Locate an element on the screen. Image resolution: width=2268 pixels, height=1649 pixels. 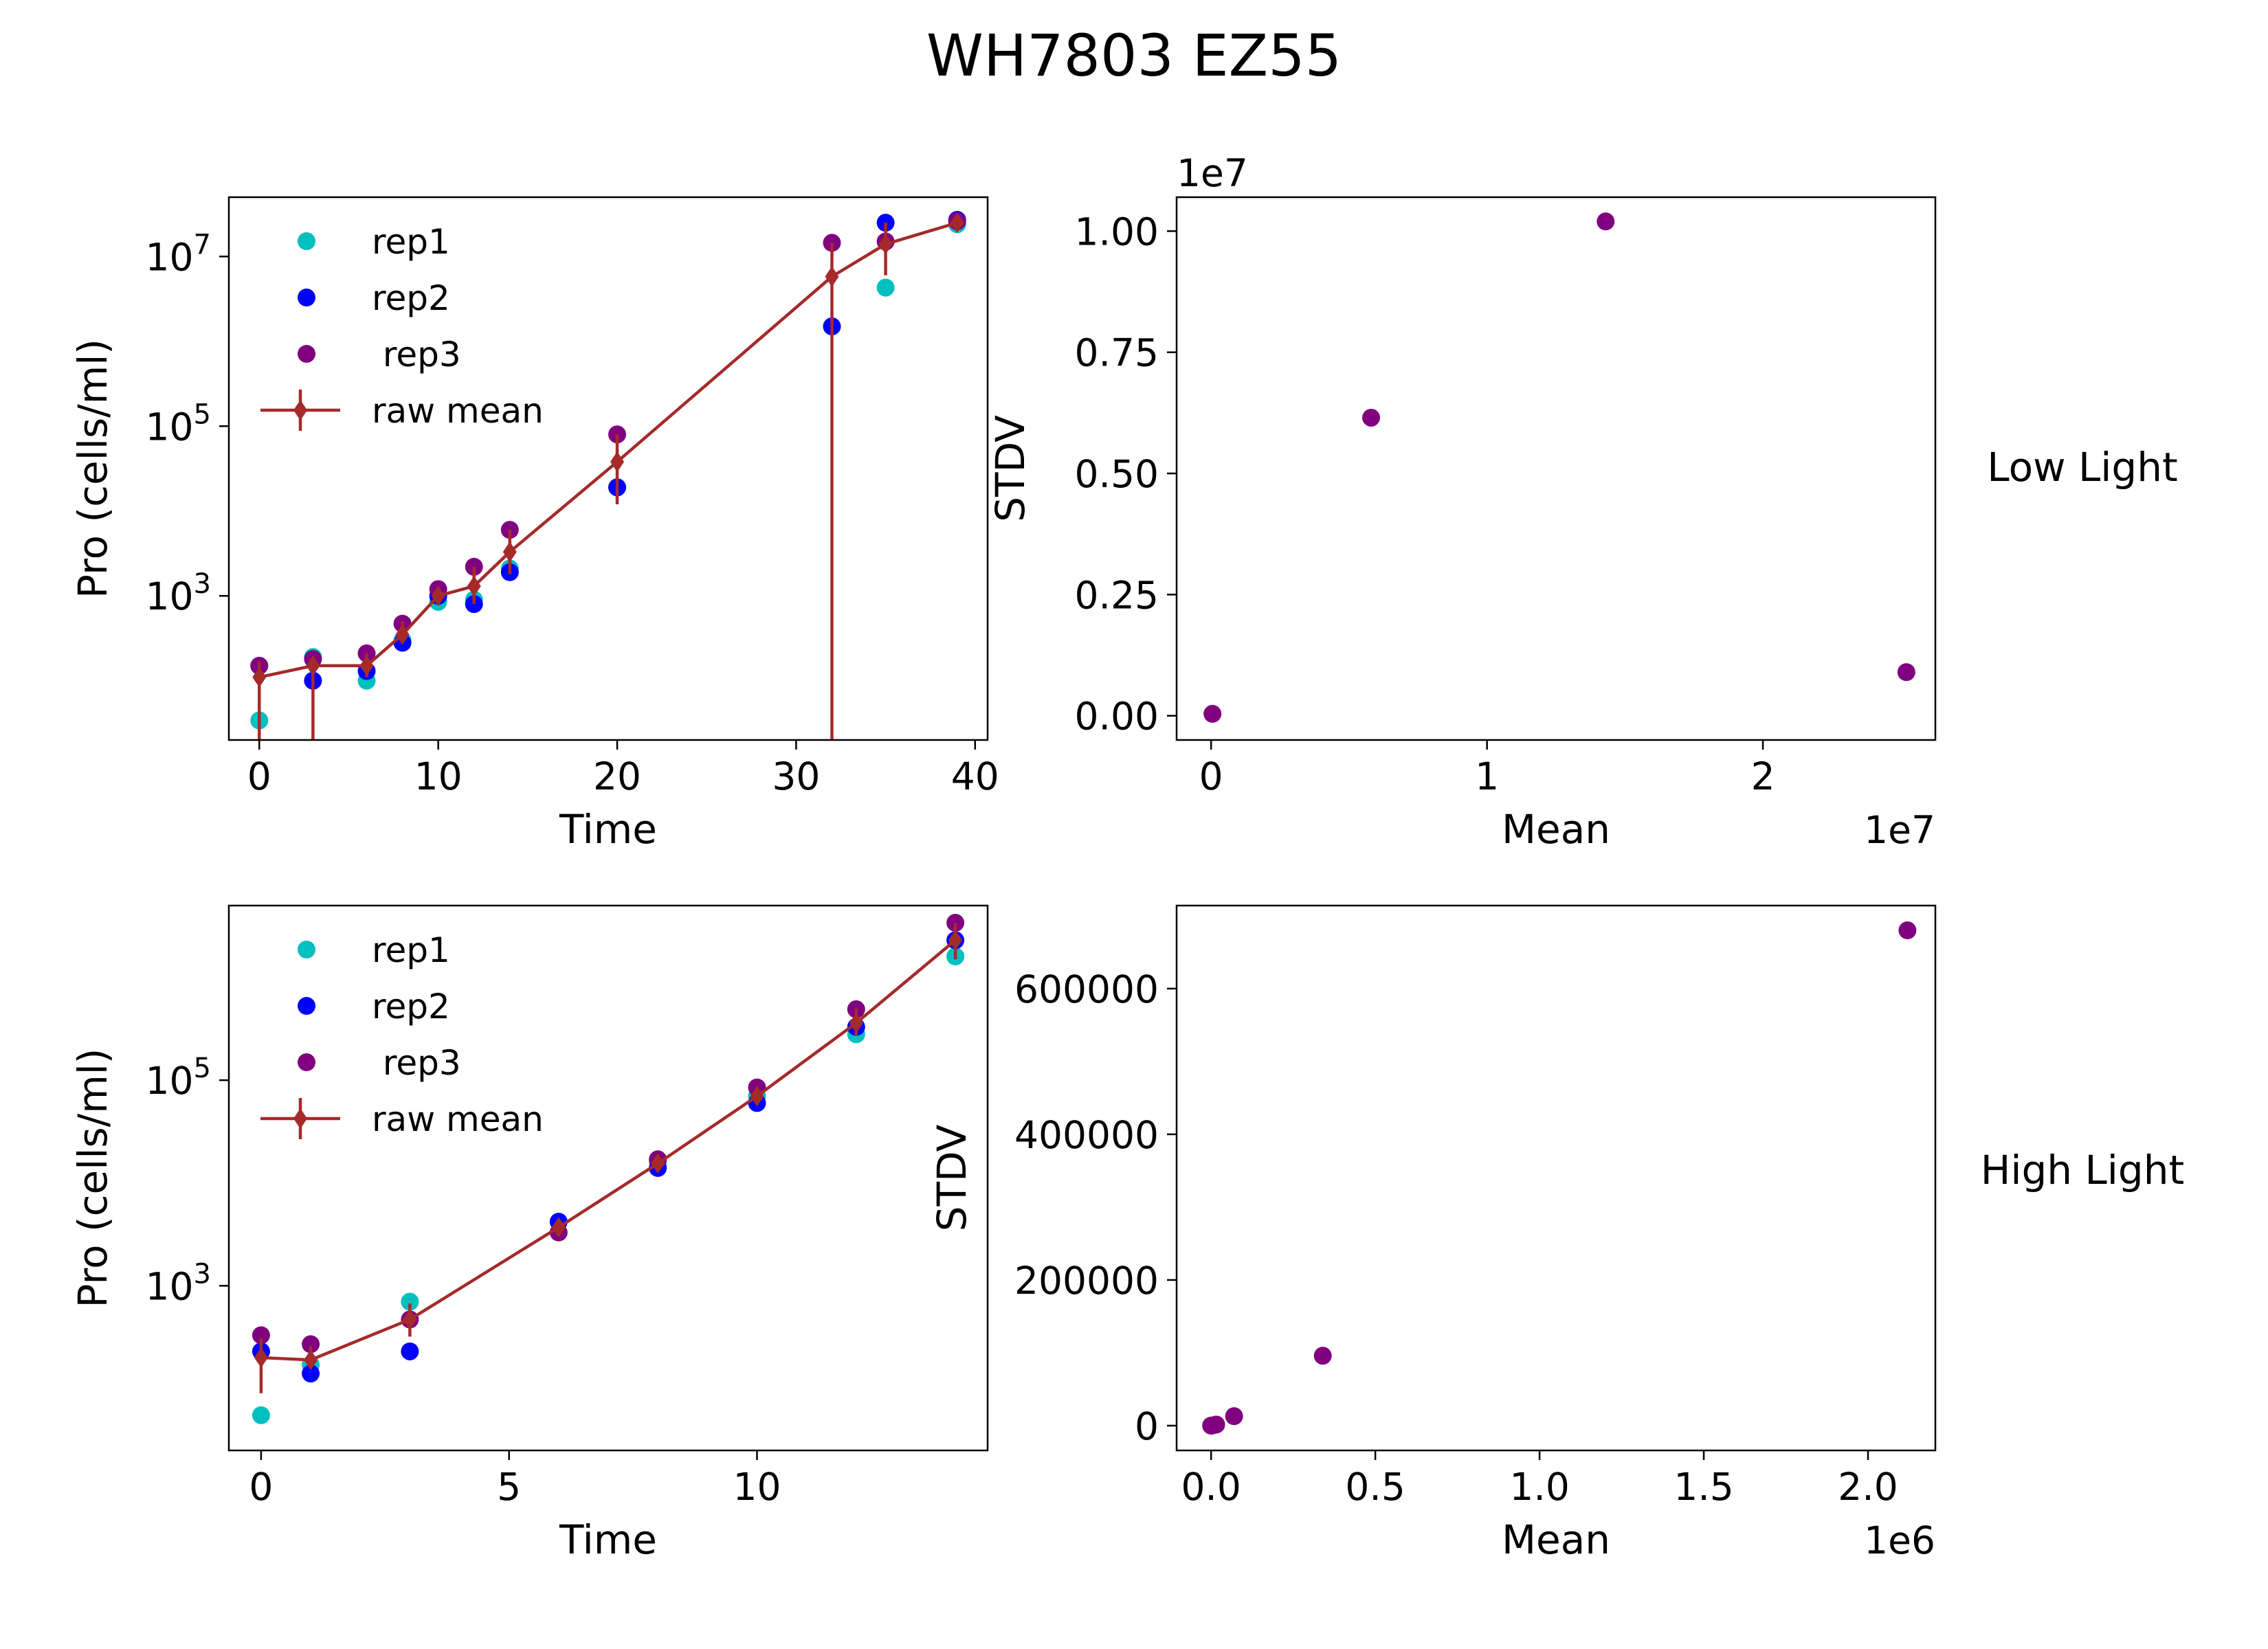
x-tick-label: 20 is located at coordinates (617, 776).